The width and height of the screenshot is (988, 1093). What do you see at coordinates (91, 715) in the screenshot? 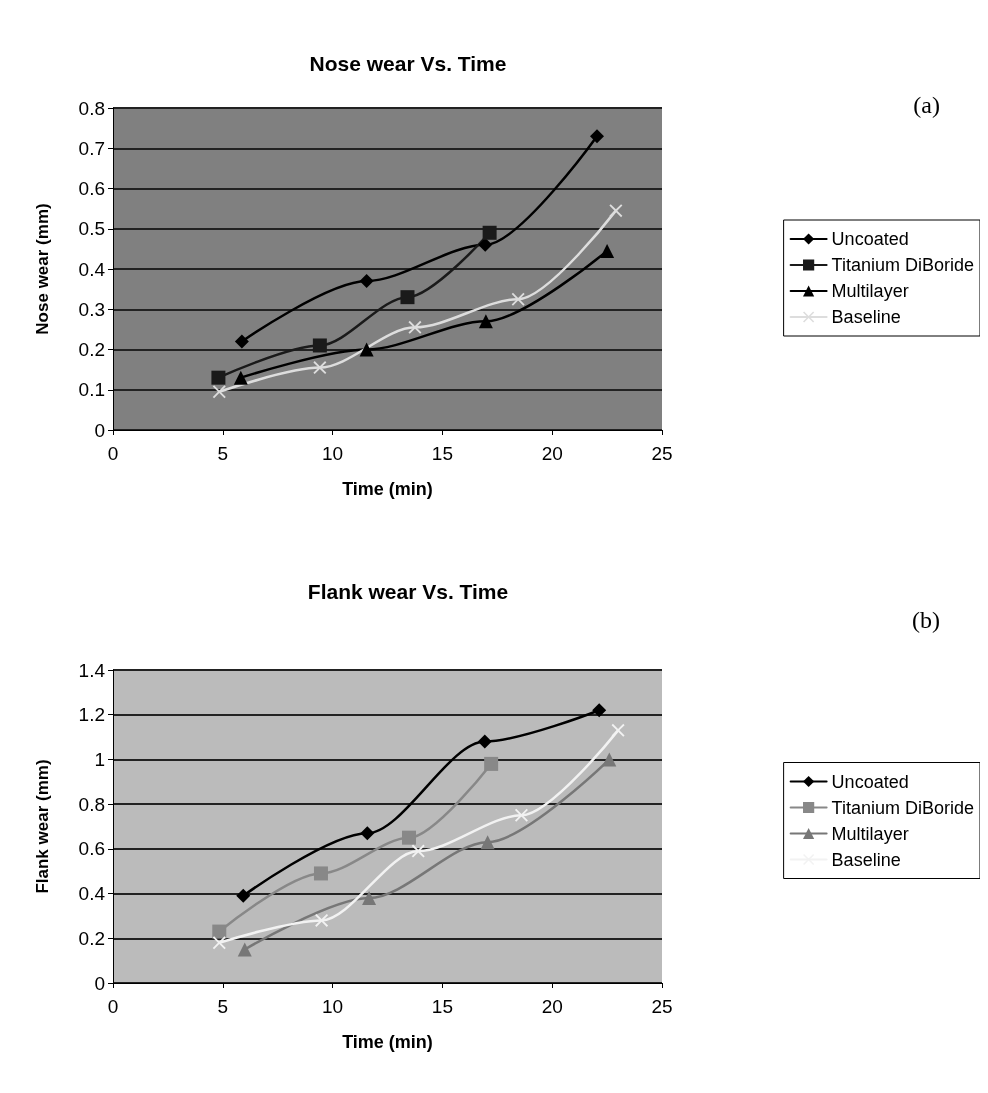
I see `y-tick-label: 1.2` at bounding box center [91, 715].